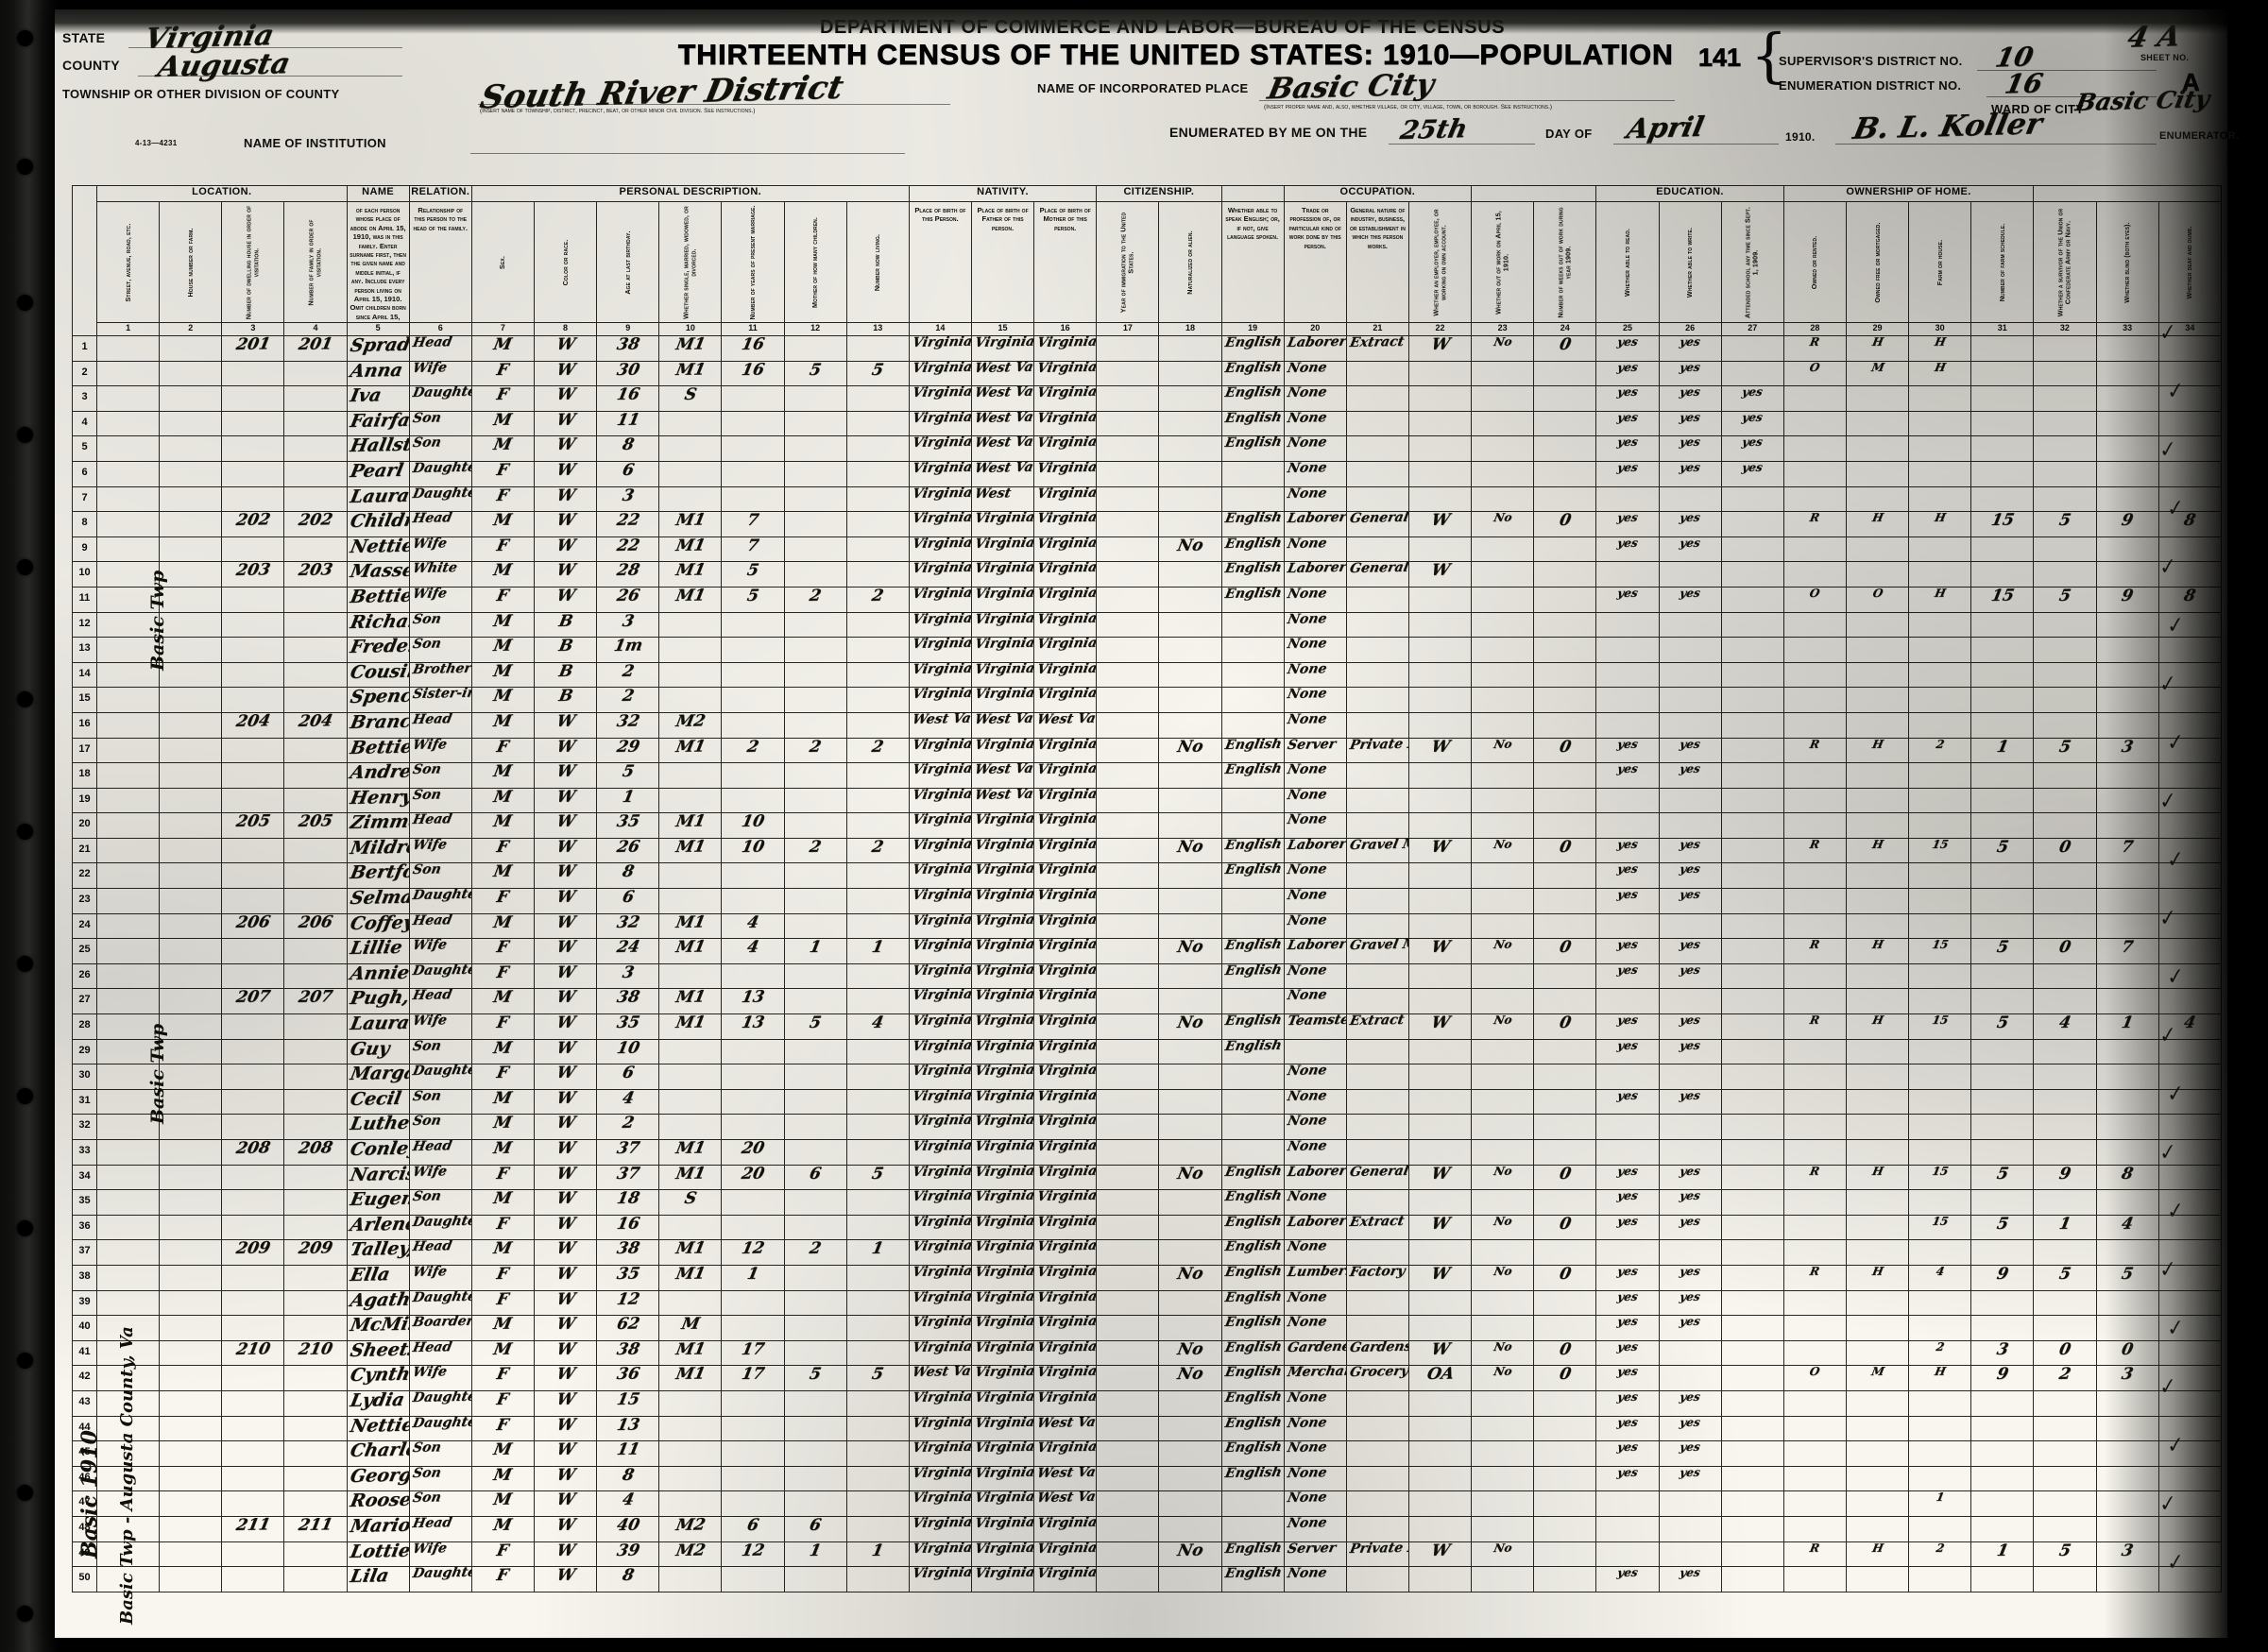  Describe the element at coordinates (2065, 599) in the screenshot. I see `cell-32: 5` at that location.